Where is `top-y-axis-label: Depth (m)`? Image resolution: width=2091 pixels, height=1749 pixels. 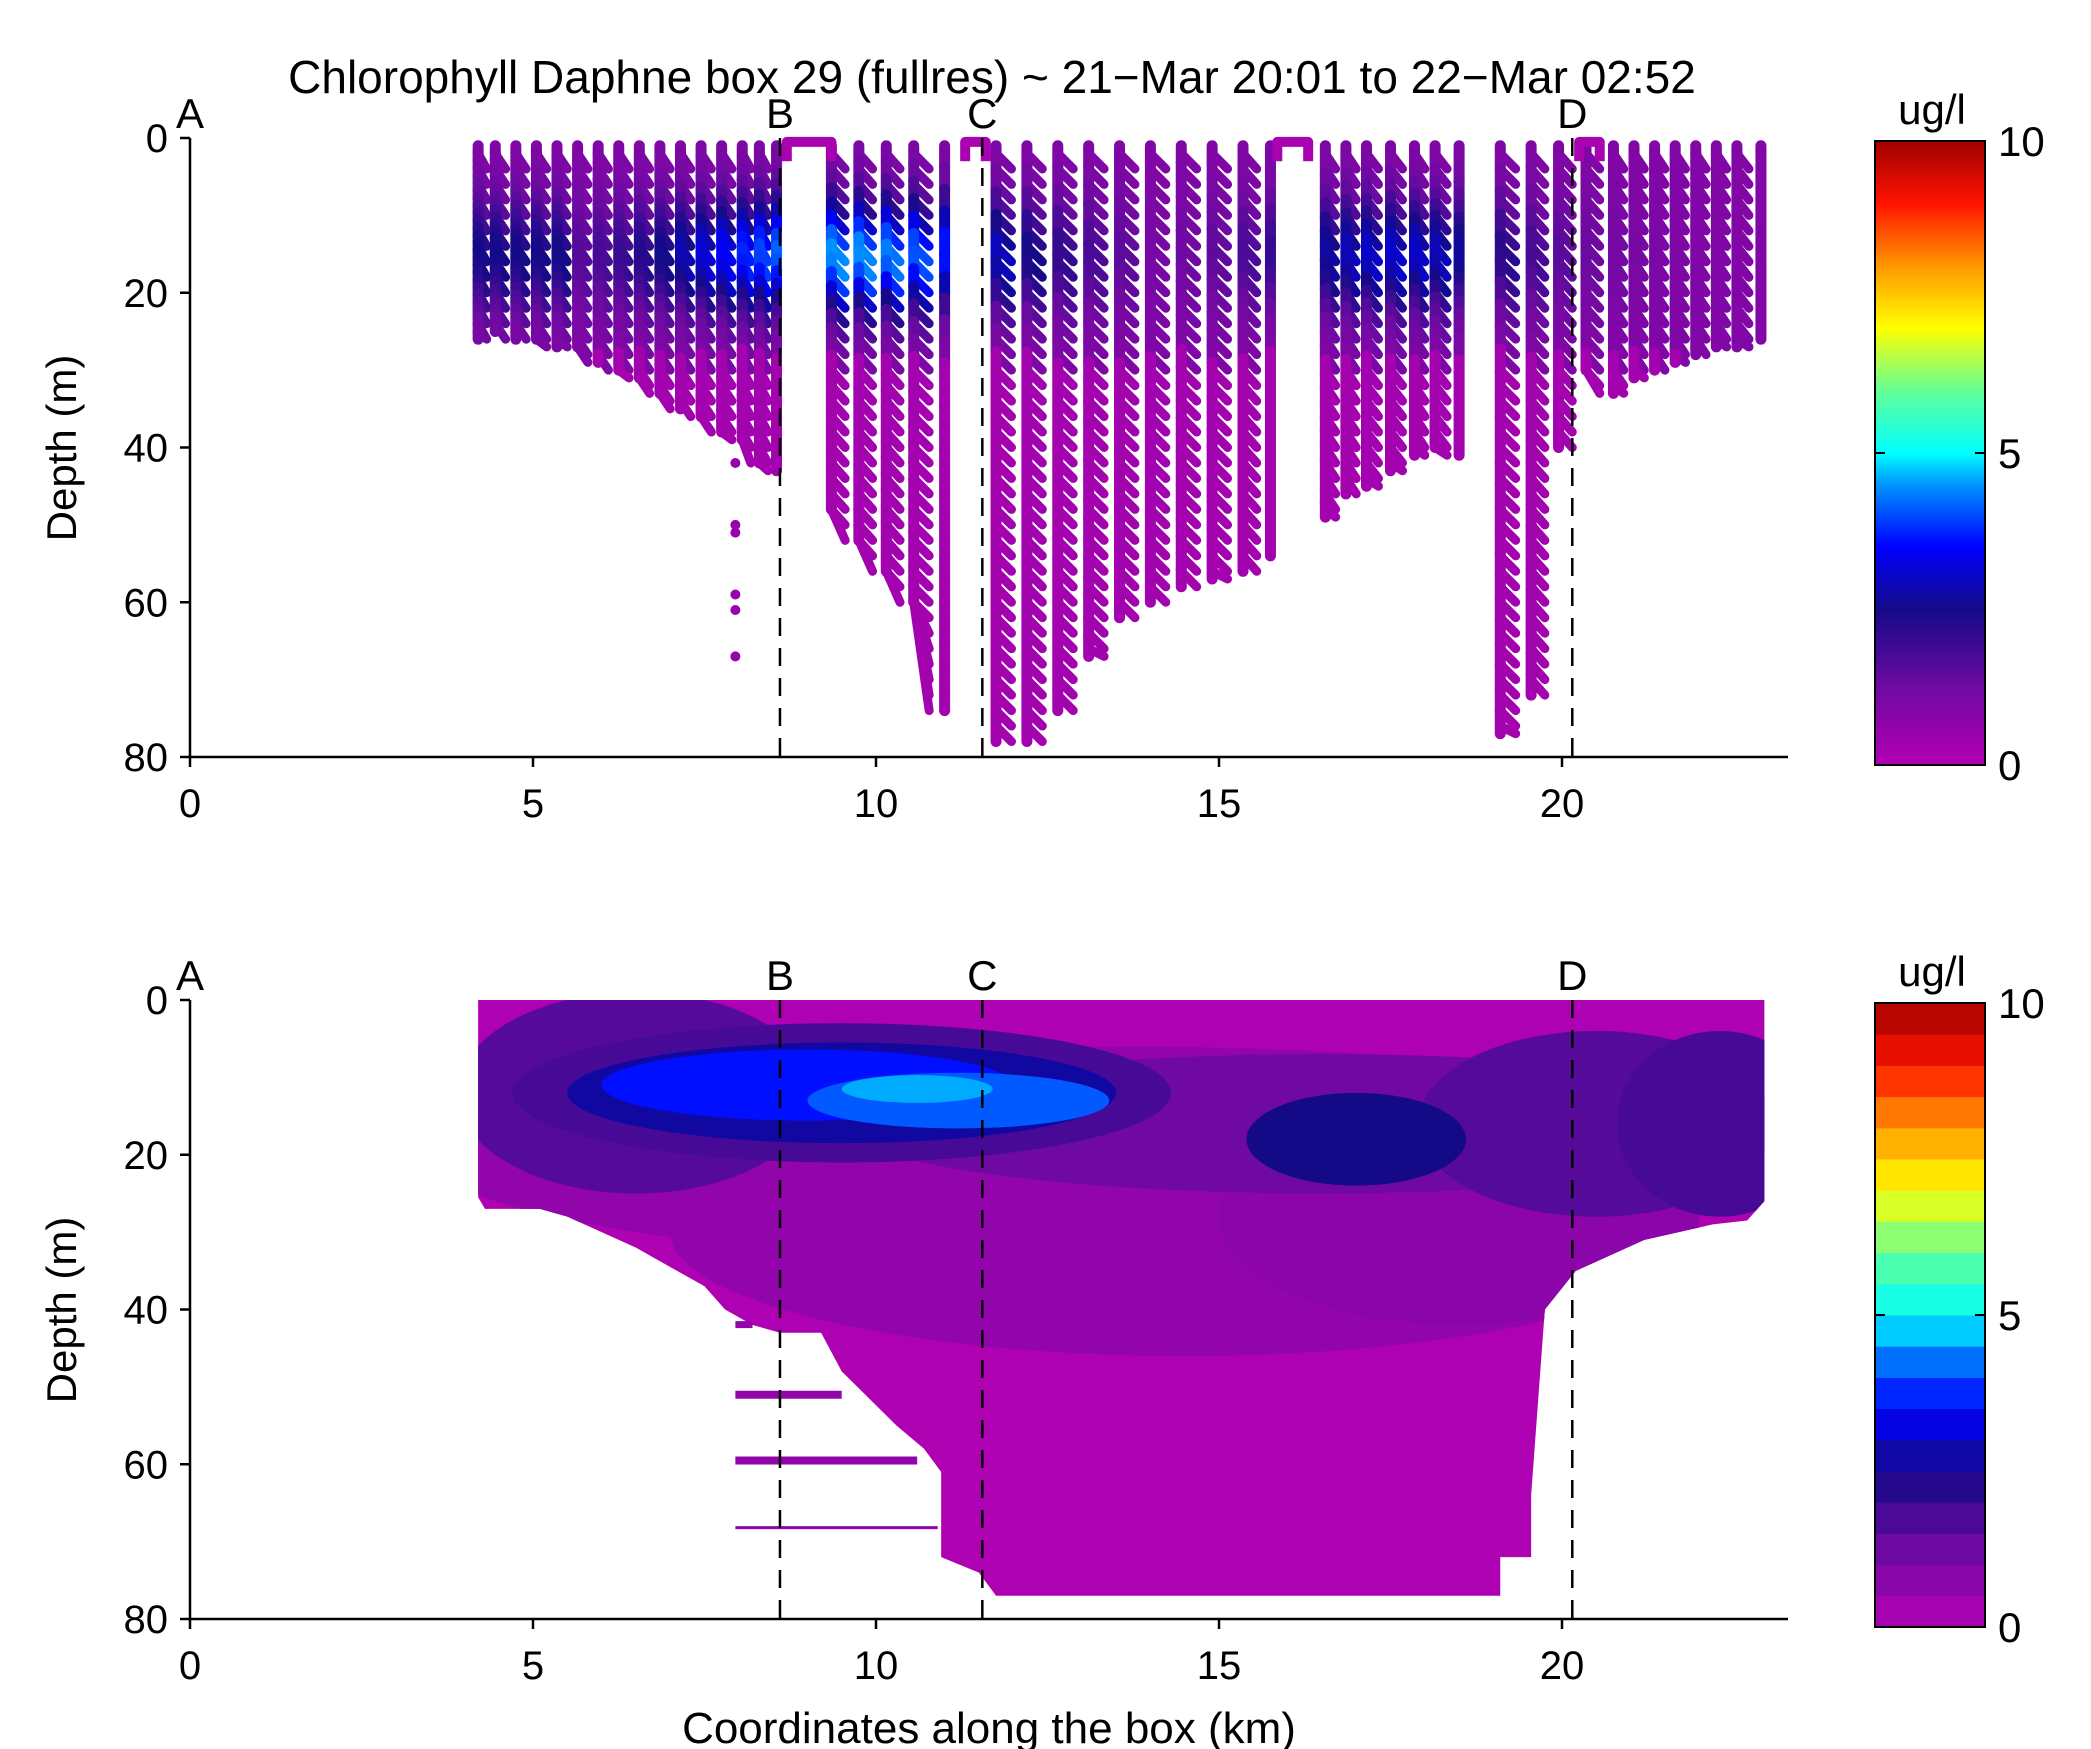
top-y-axis-label: Depth (m) is located at coordinates (61, 448).